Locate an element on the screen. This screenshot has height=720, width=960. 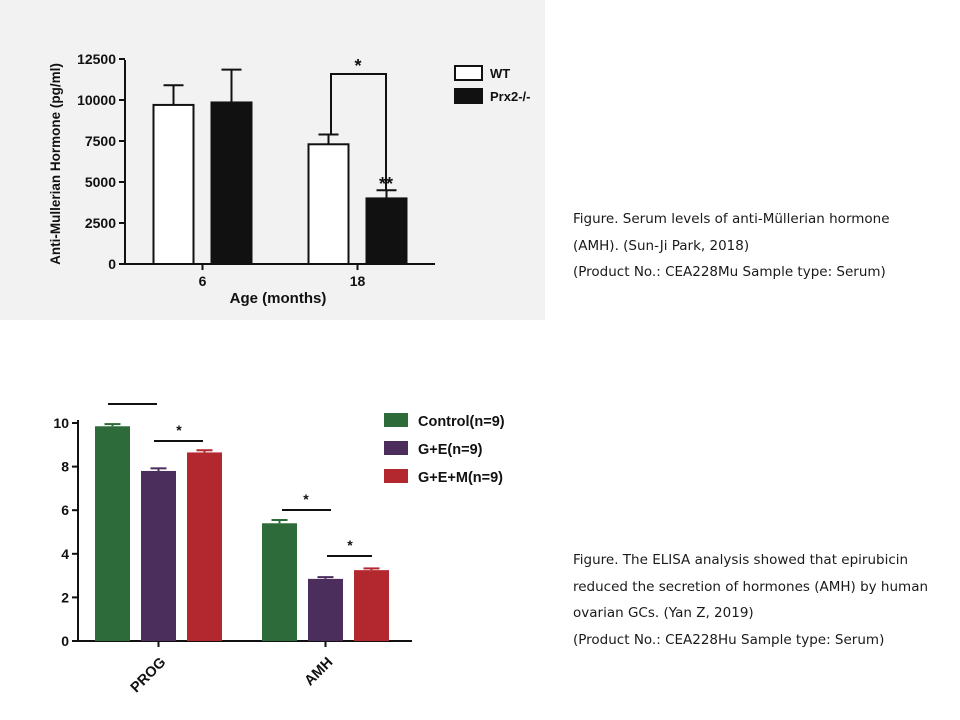
legend-swatch-prx2 is located at coordinates (468, 96).